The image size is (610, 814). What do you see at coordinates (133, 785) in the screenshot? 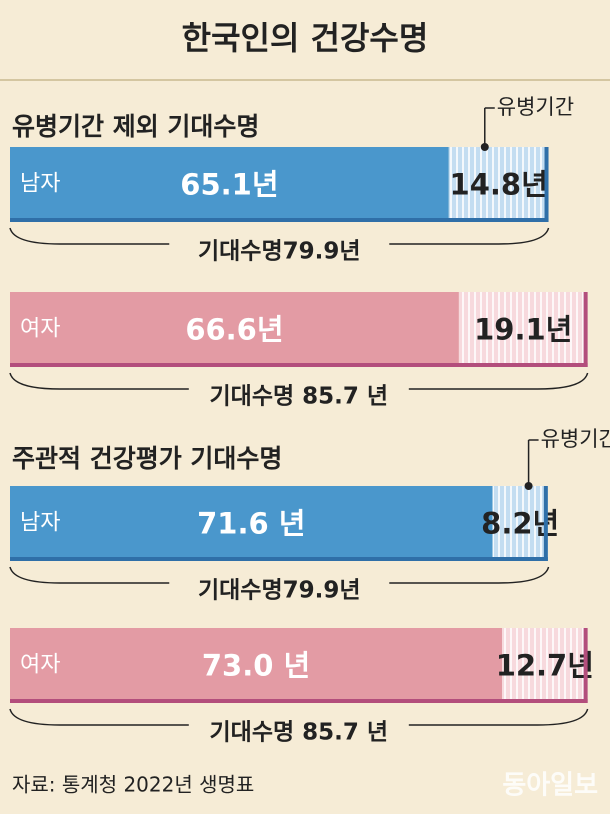
I see `source: 자료: 통계청 2022년 생명표` at bounding box center [133, 785].